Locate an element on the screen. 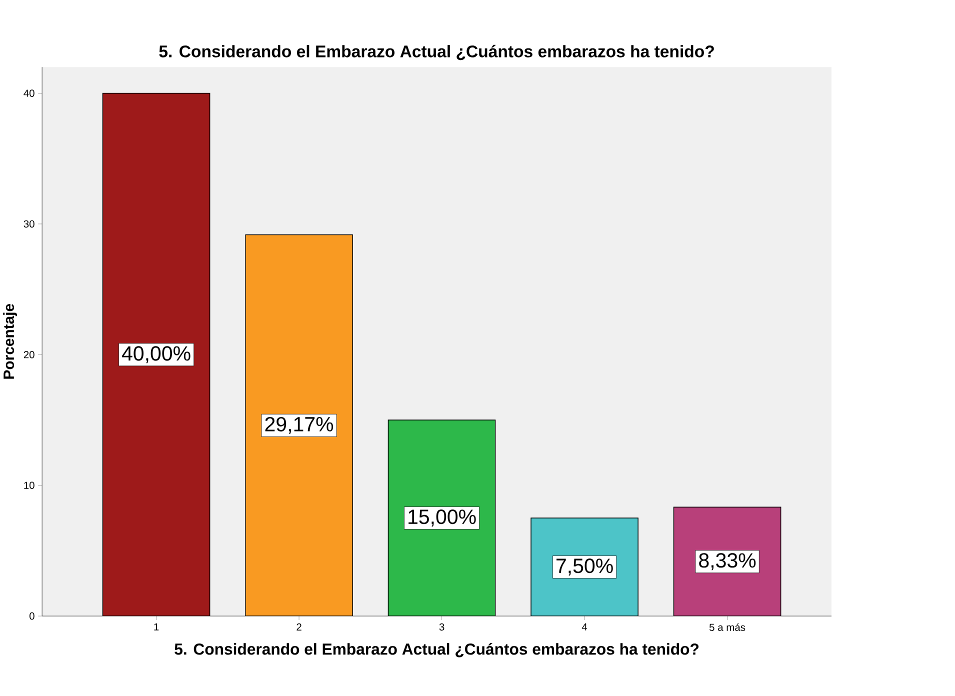 The height and width of the screenshot is (696, 955). x-tick-label: 2 is located at coordinates (299, 626).